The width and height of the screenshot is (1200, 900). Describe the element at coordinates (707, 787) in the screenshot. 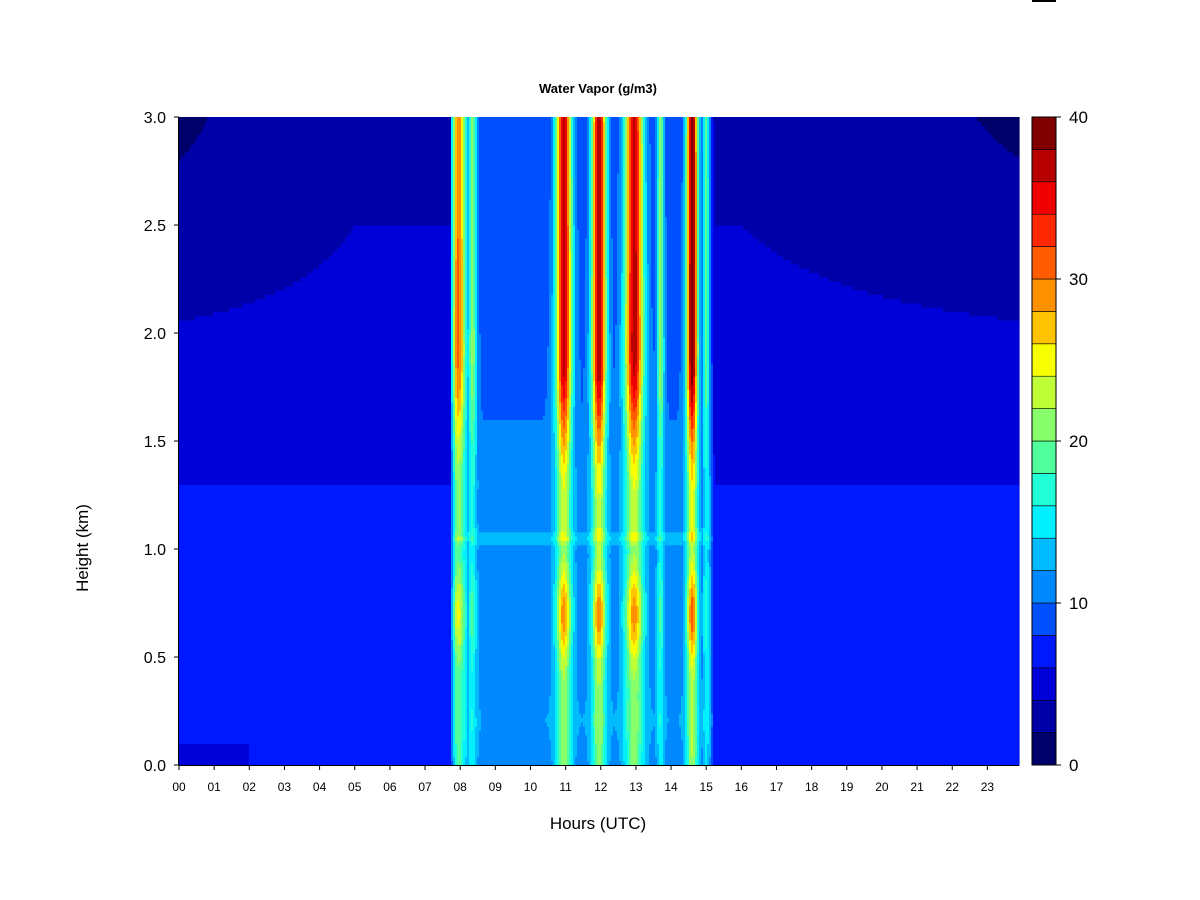

I see `x-tick-label: 15` at that location.